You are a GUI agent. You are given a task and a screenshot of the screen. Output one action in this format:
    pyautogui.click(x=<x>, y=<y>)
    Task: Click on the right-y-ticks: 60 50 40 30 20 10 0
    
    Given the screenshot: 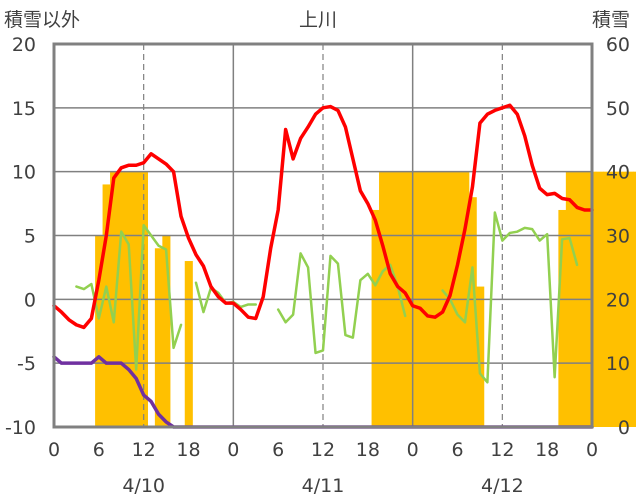 What is the action you would take?
    pyautogui.click(x=618, y=236)
    